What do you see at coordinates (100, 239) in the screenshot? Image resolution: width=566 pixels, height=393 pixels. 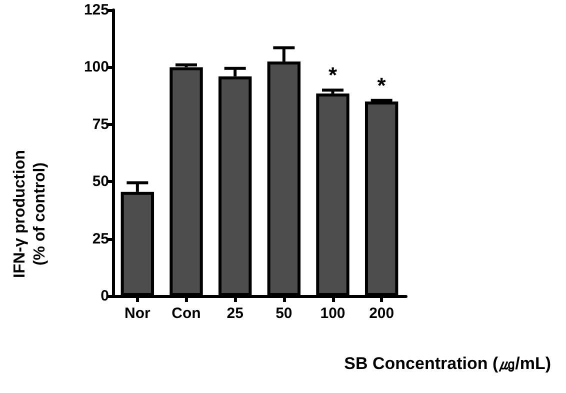 I see `y-tick-label: 25` at bounding box center [100, 239].